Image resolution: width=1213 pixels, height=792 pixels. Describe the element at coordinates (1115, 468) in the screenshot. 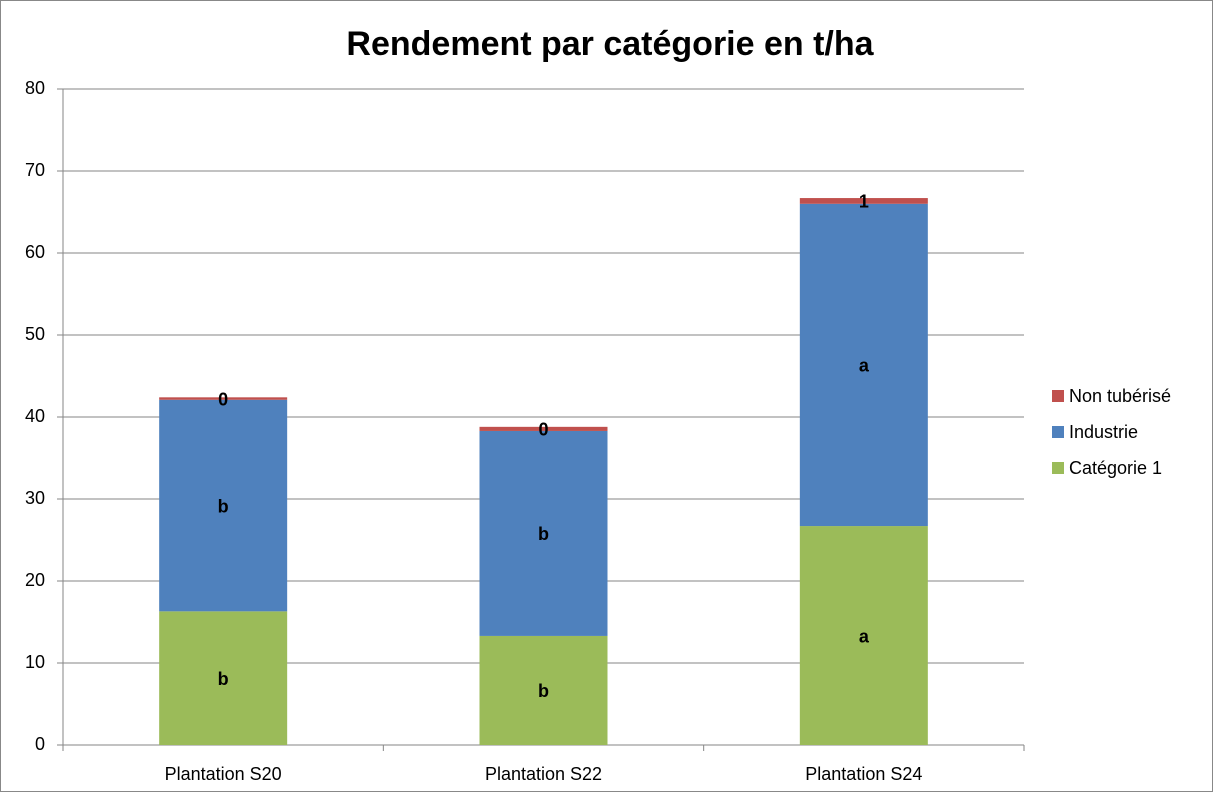

I see `legend-label: Catégorie 1` at that location.